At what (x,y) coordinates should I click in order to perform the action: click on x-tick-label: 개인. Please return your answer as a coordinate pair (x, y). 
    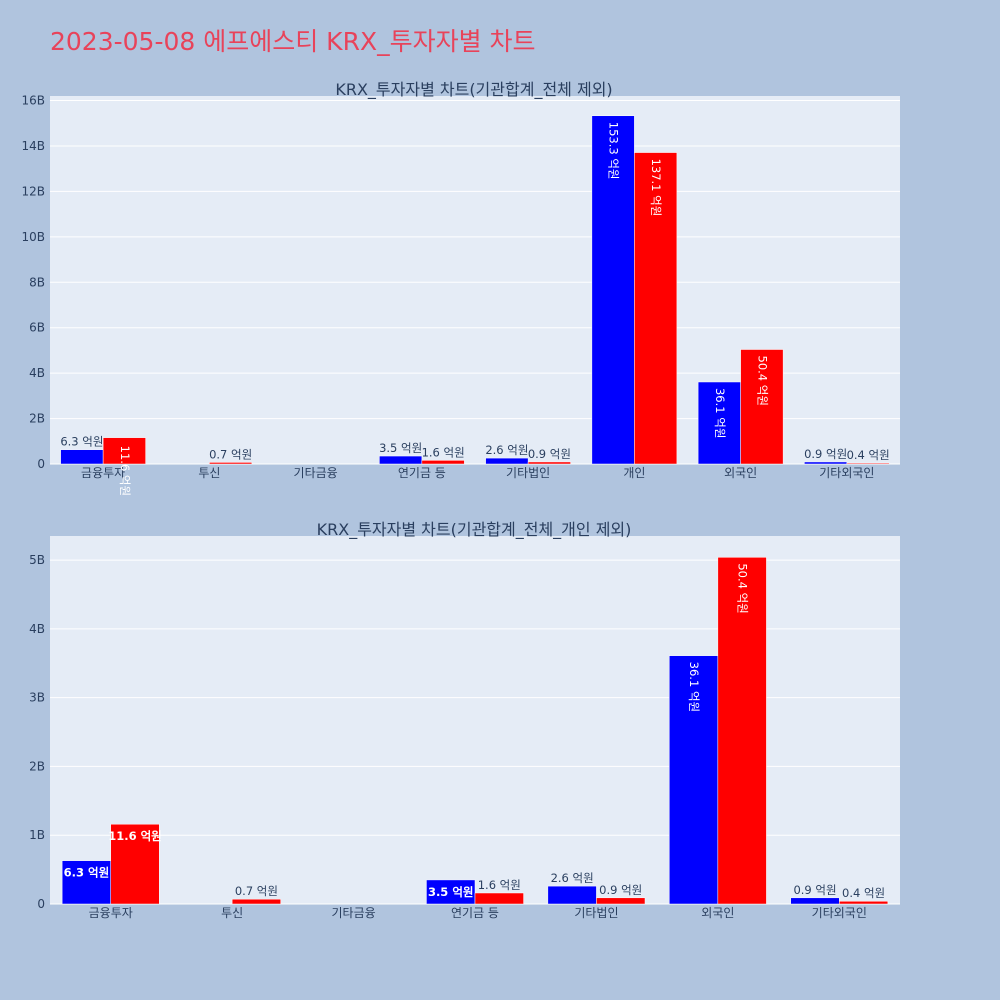
    Looking at the image, I should click on (634, 473).